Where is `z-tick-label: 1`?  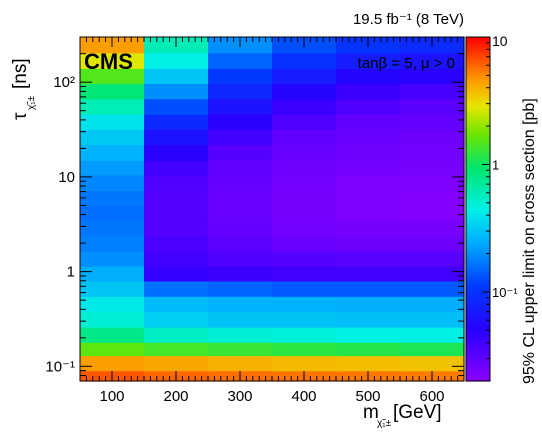 z-tick-label: 1 is located at coordinates (495, 164).